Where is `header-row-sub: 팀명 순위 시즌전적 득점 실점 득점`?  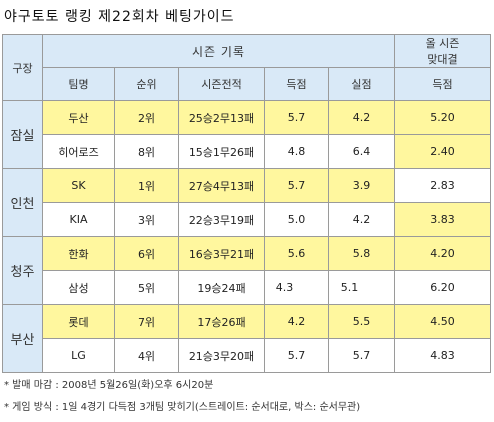 header-row-sub: 팀명 순위 시즌전적 득점 실점 득점 is located at coordinates (247, 84).